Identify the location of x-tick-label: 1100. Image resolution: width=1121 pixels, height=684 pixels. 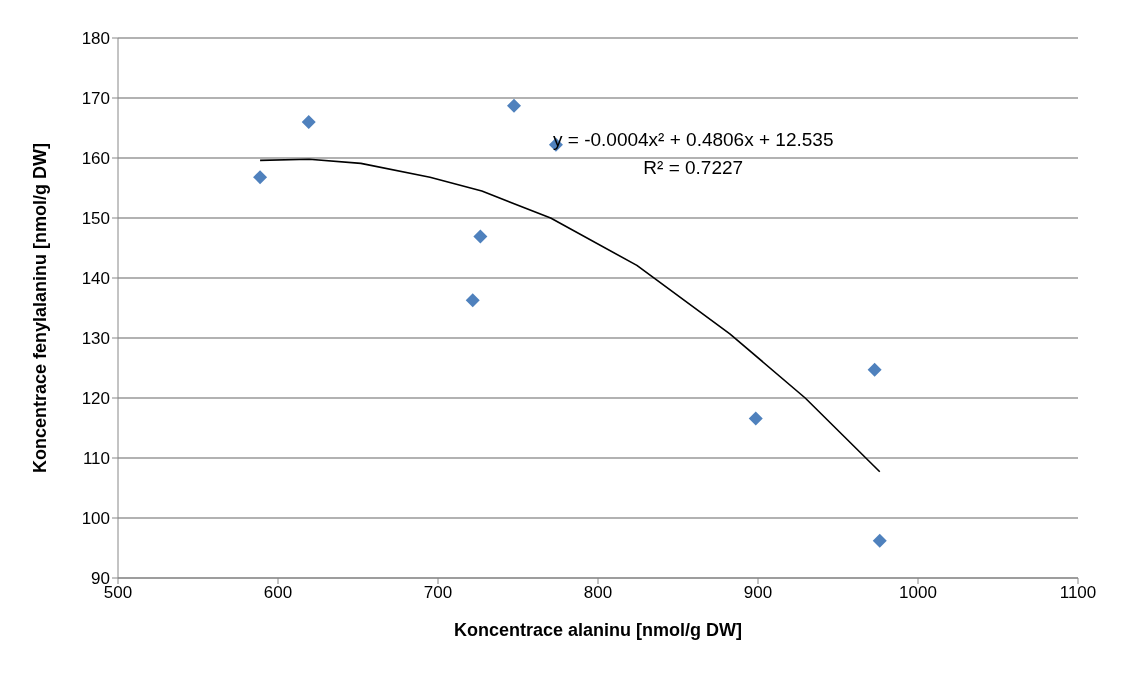
(1078, 593).